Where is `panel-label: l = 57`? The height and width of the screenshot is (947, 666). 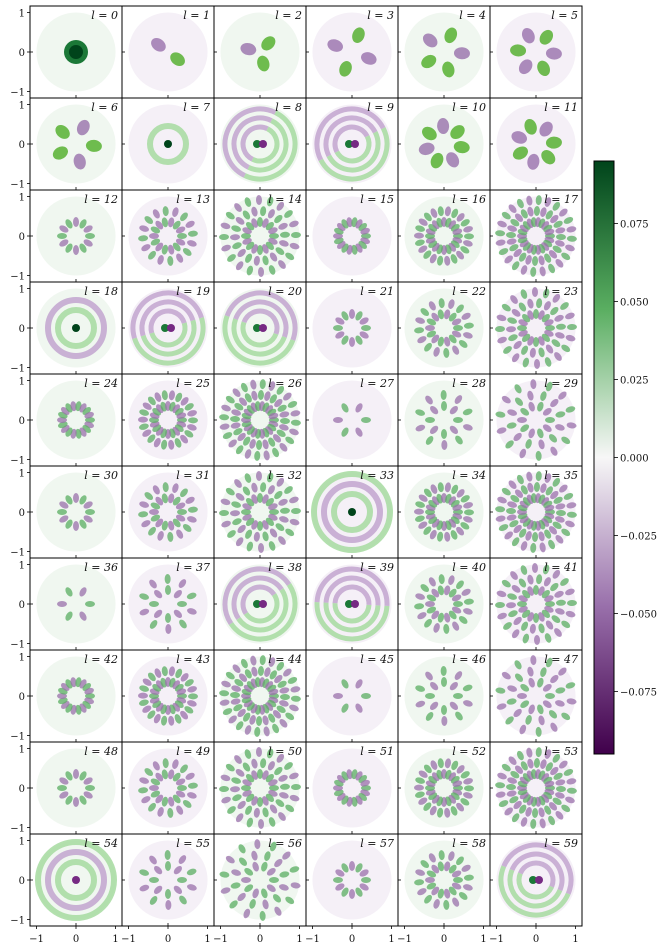 panel-label: l = 57 is located at coordinates (377, 843).